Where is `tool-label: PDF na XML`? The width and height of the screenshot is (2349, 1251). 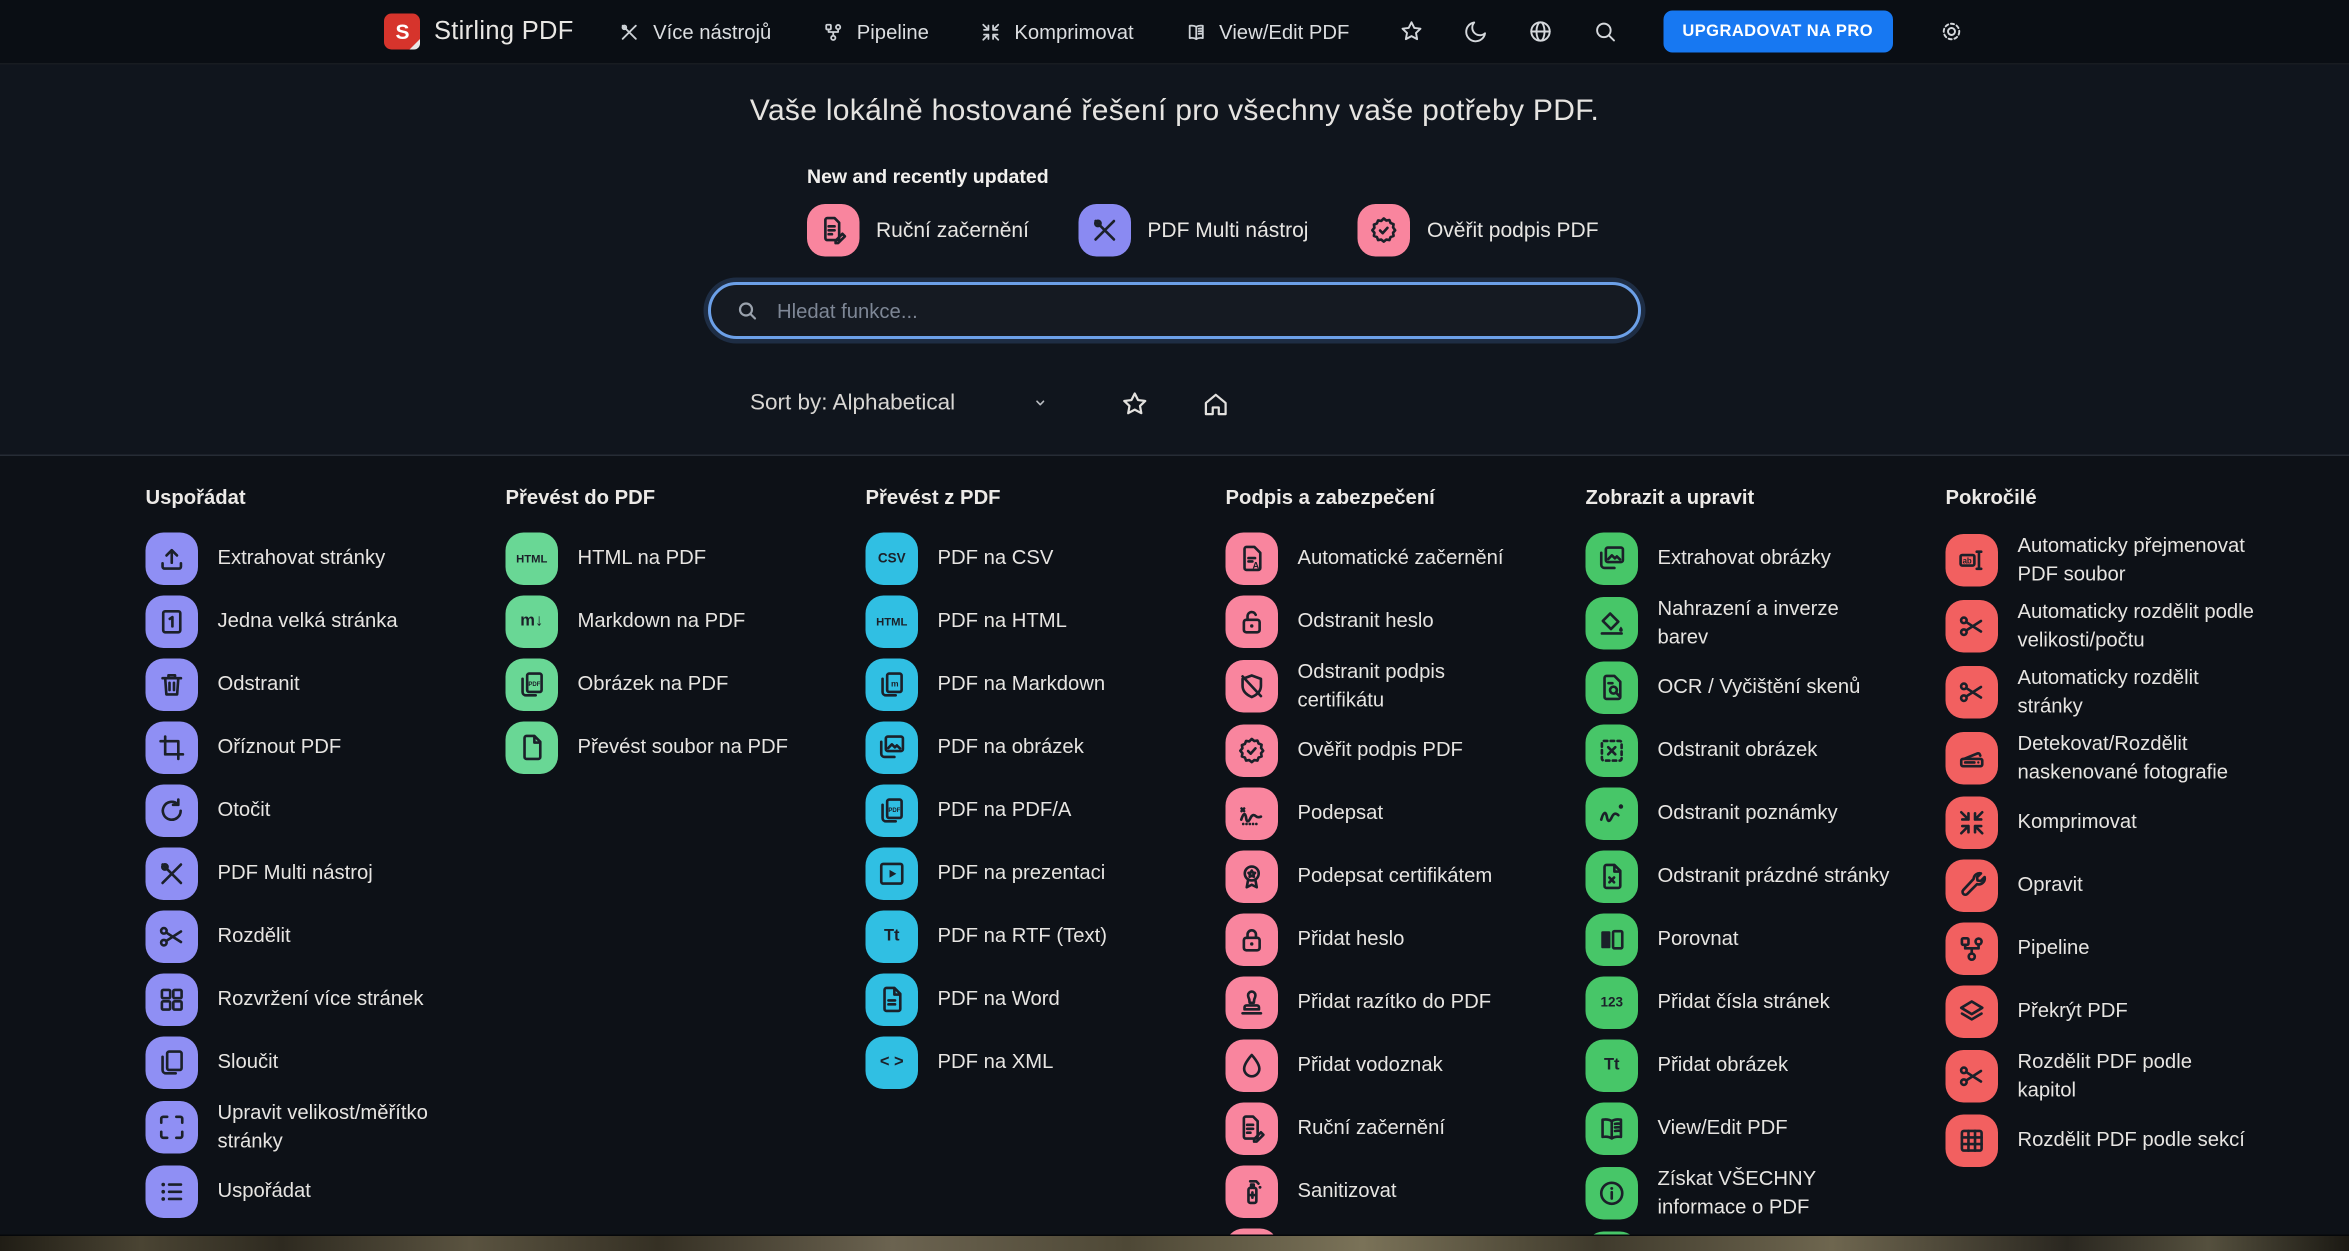 tool-label: PDF na XML is located at coordinates (995, 1061).